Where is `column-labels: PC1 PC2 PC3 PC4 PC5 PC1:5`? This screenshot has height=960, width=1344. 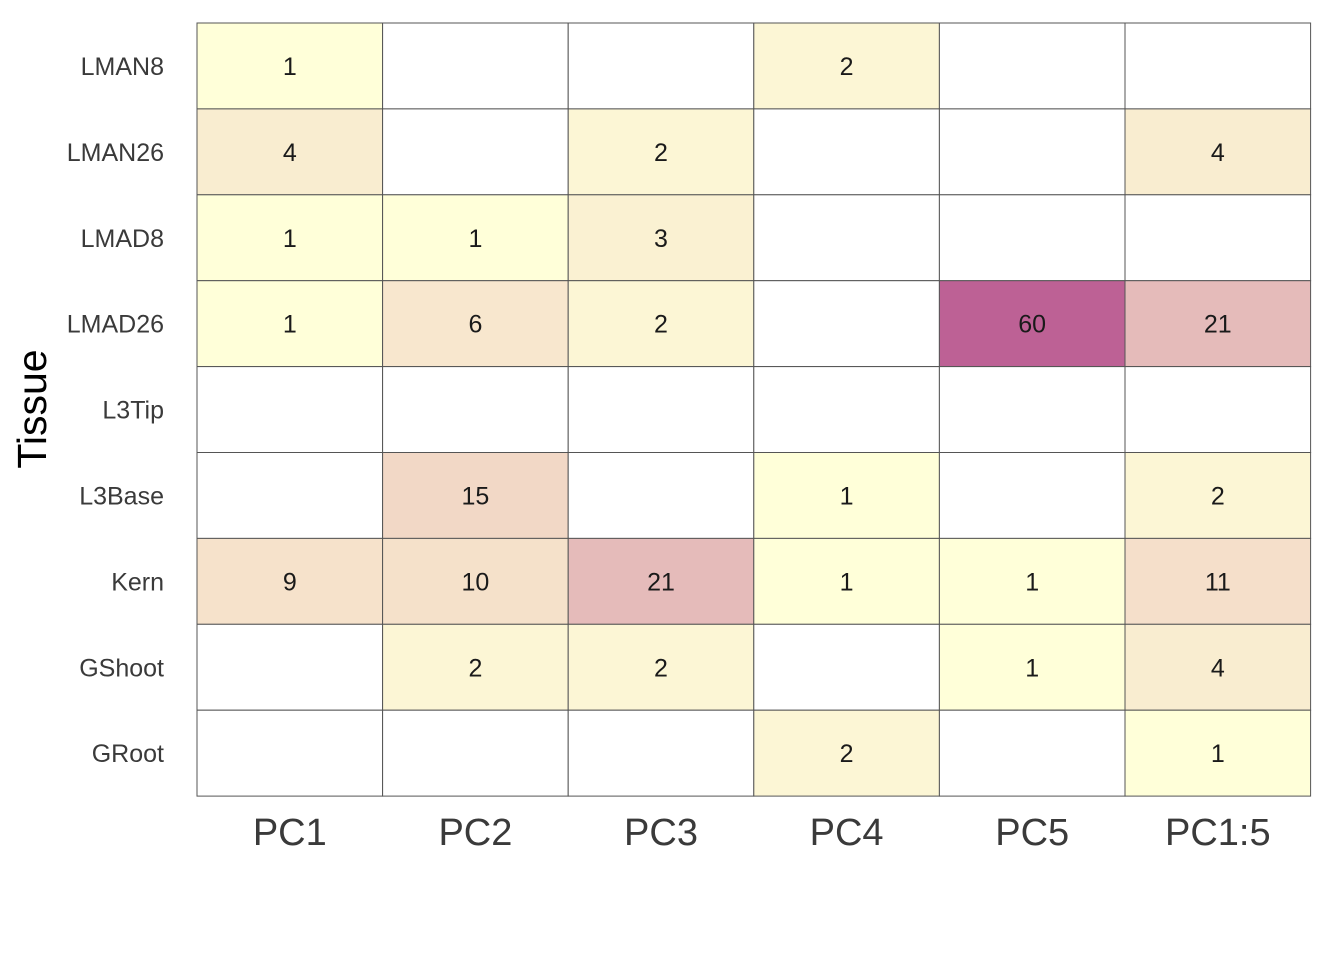
column-labels: PC1 PC2 PC3 PC4 PC5 PC1:5 is located at coordinates (762, 833).